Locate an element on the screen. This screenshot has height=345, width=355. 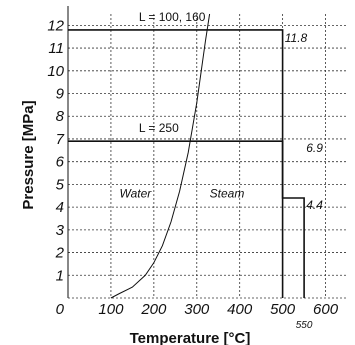
y-tick-label: 2 is located at coordinates (60, 253).